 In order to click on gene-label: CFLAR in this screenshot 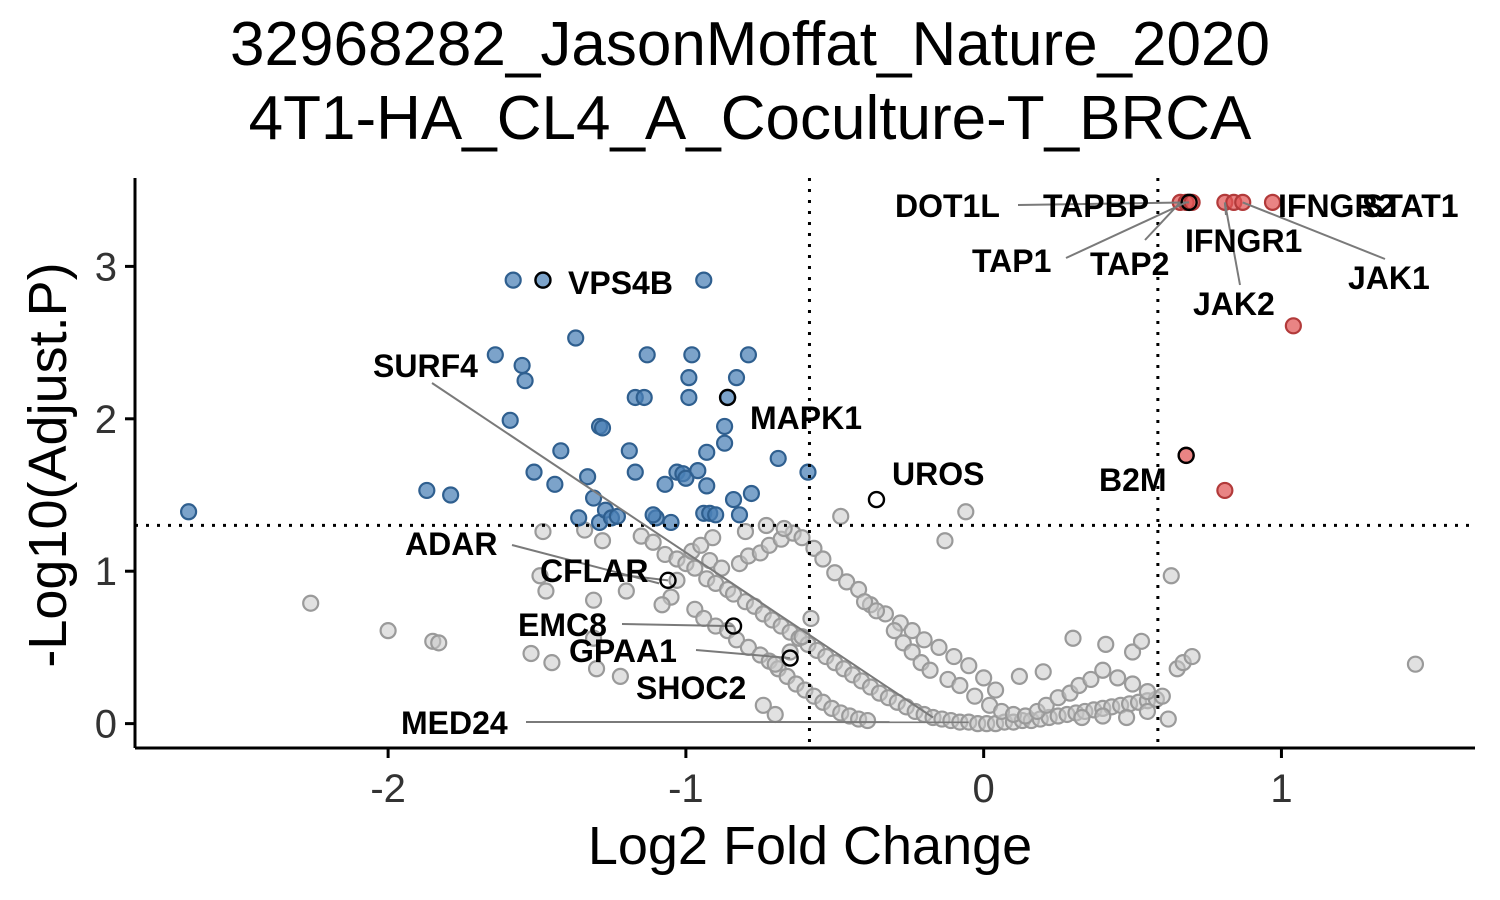, I will do `click(594, 571)`.